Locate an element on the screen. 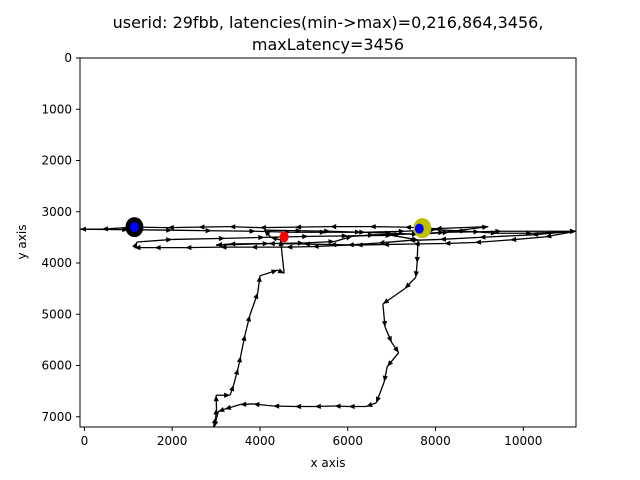 The height and width of the screenshot is (480, 640). y-tick-label: 6000 is located at coordinates (56, 366).